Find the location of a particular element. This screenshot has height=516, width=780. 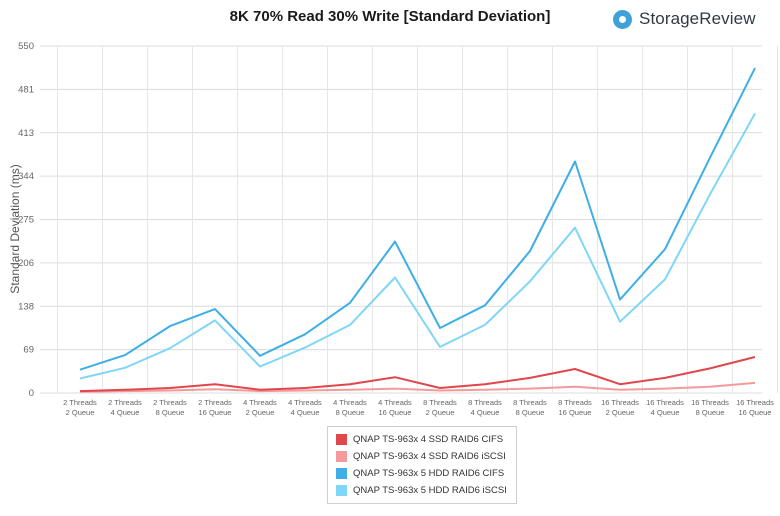

y-tick-label: 550 is located at coordinates (26, 46).